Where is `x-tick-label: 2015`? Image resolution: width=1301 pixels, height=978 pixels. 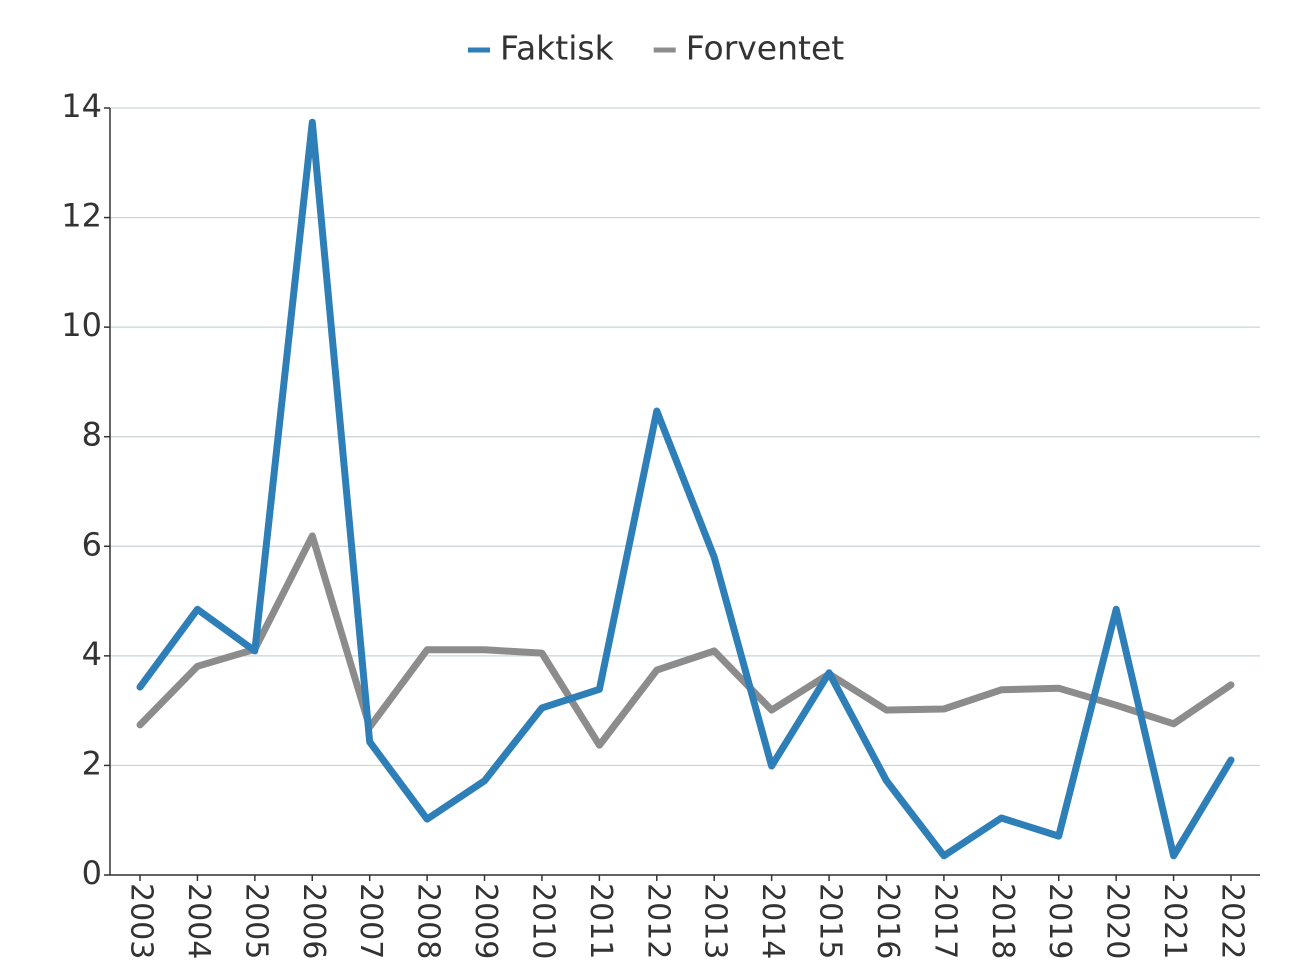 x-tick-label: 2015 is located at coordinates (830, 921).